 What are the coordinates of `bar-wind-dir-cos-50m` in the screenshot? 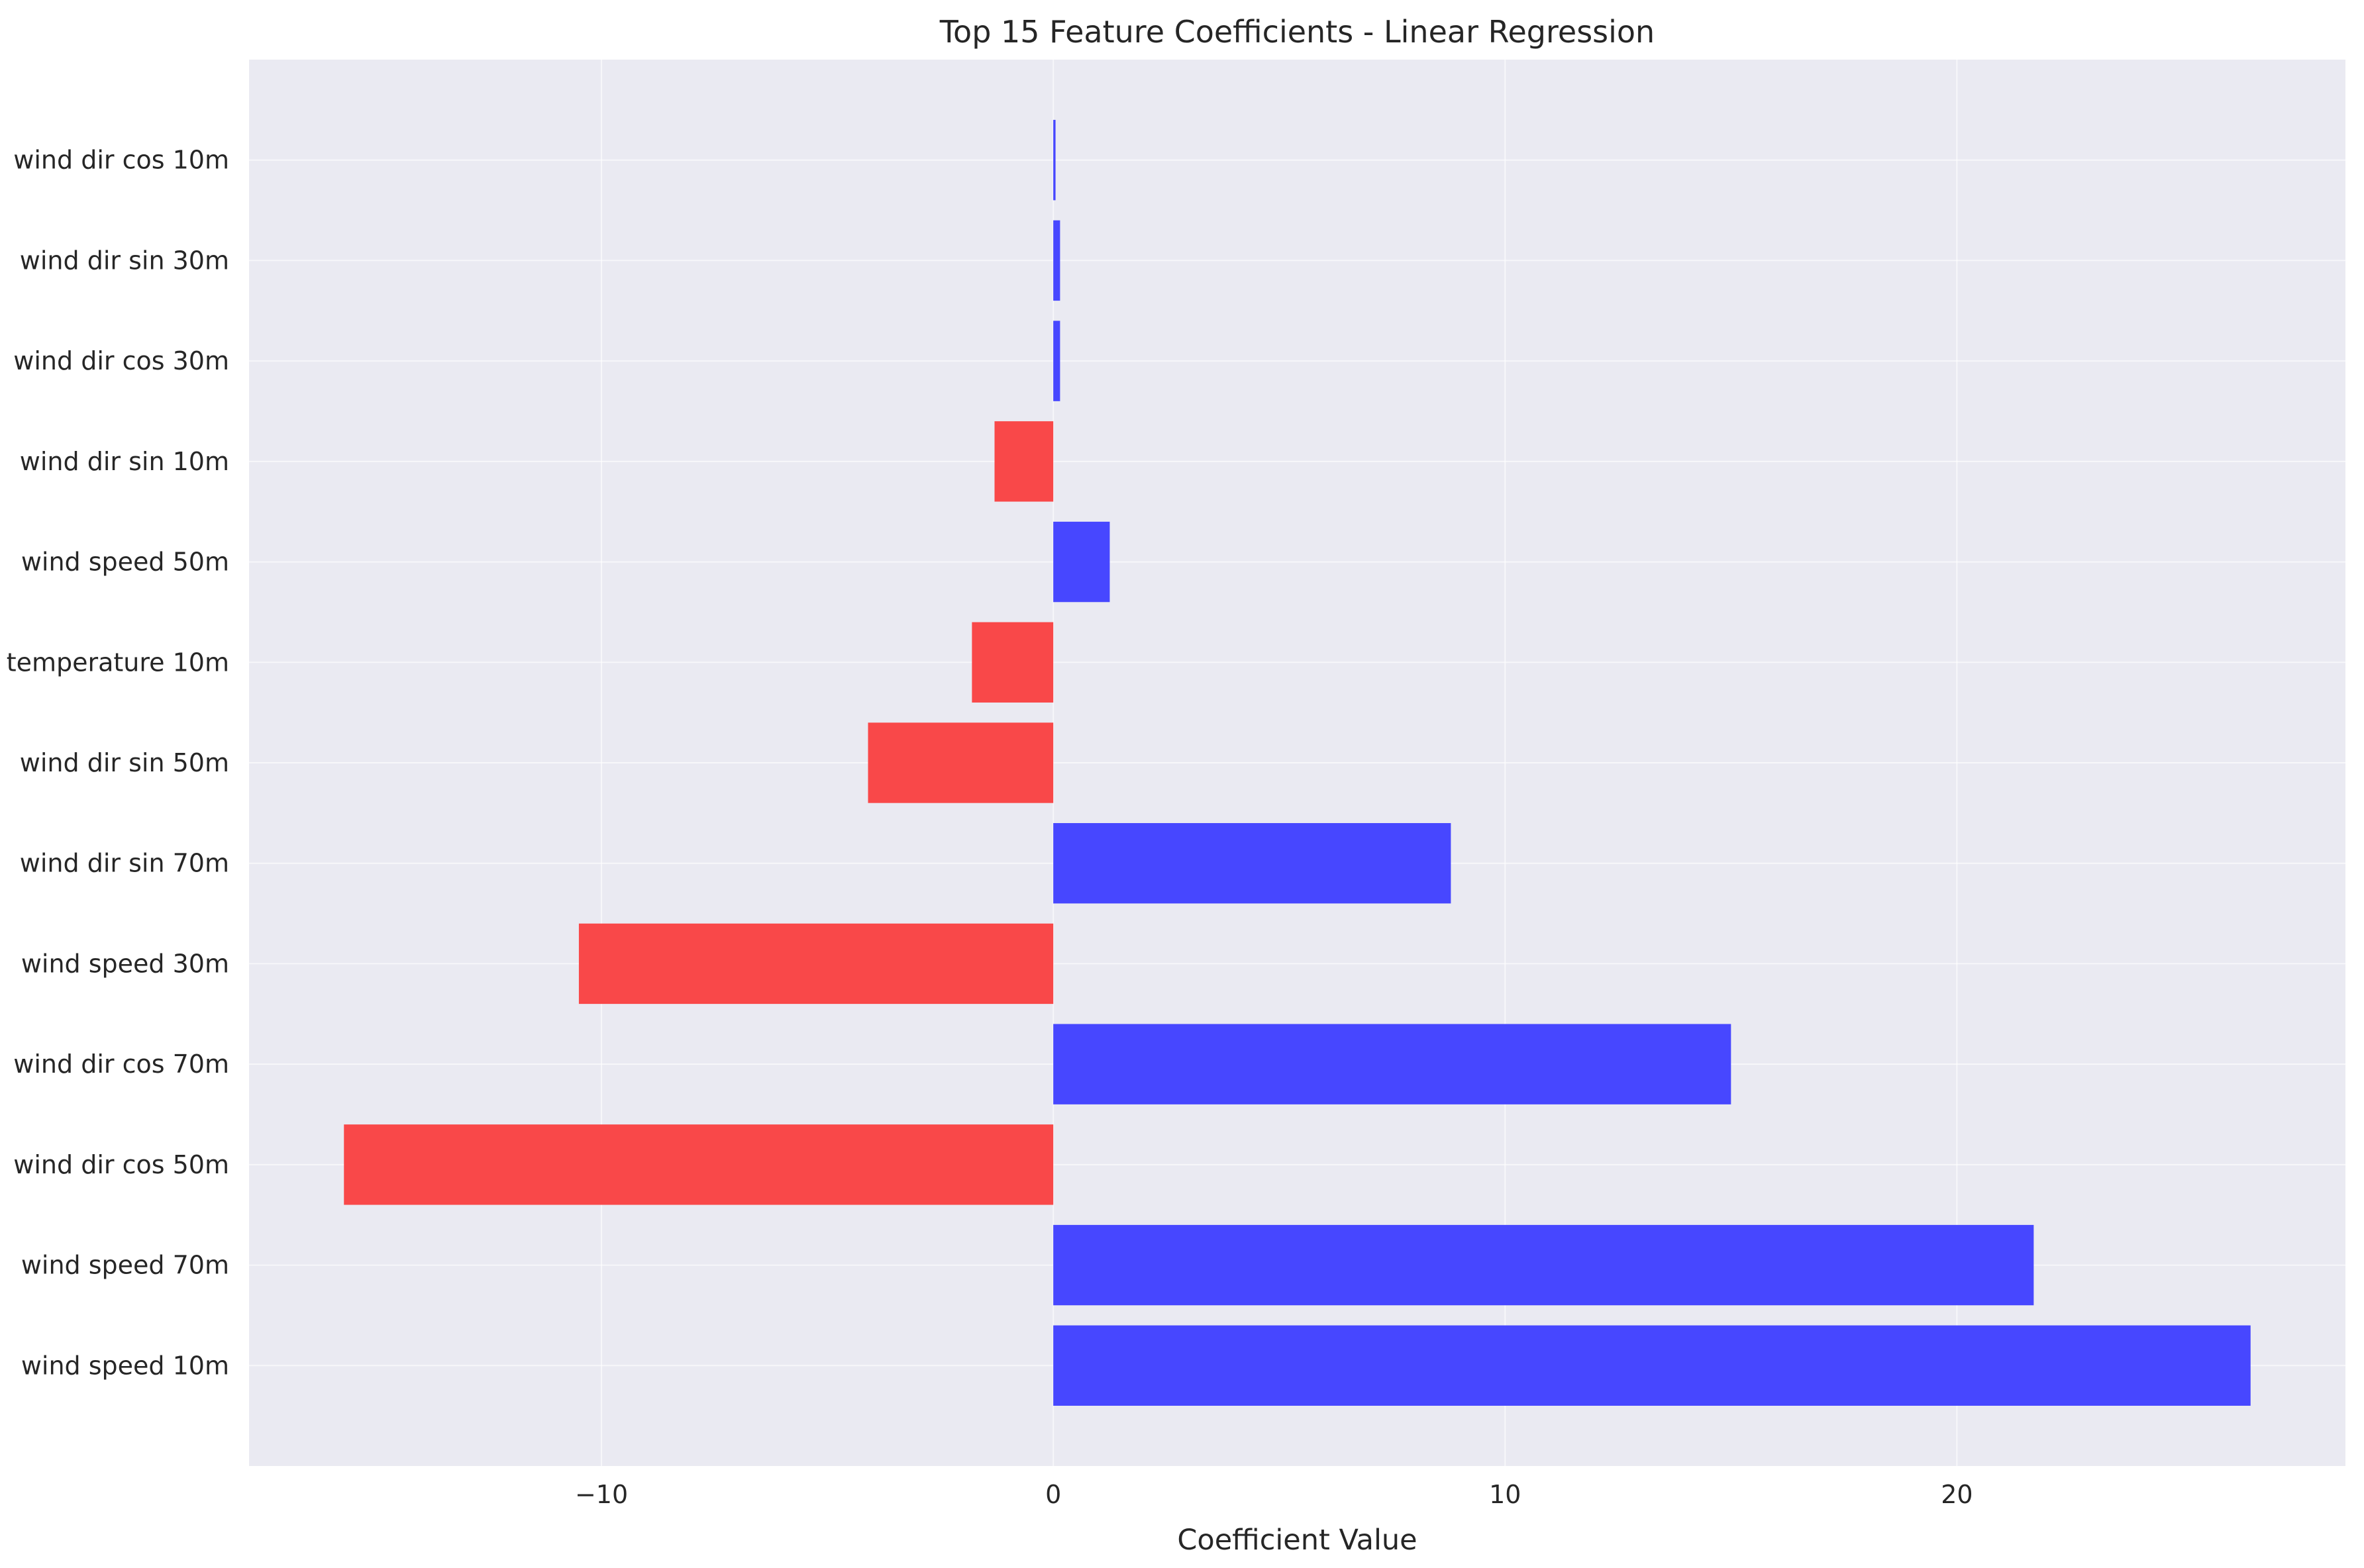 It's located at (699, 1164).